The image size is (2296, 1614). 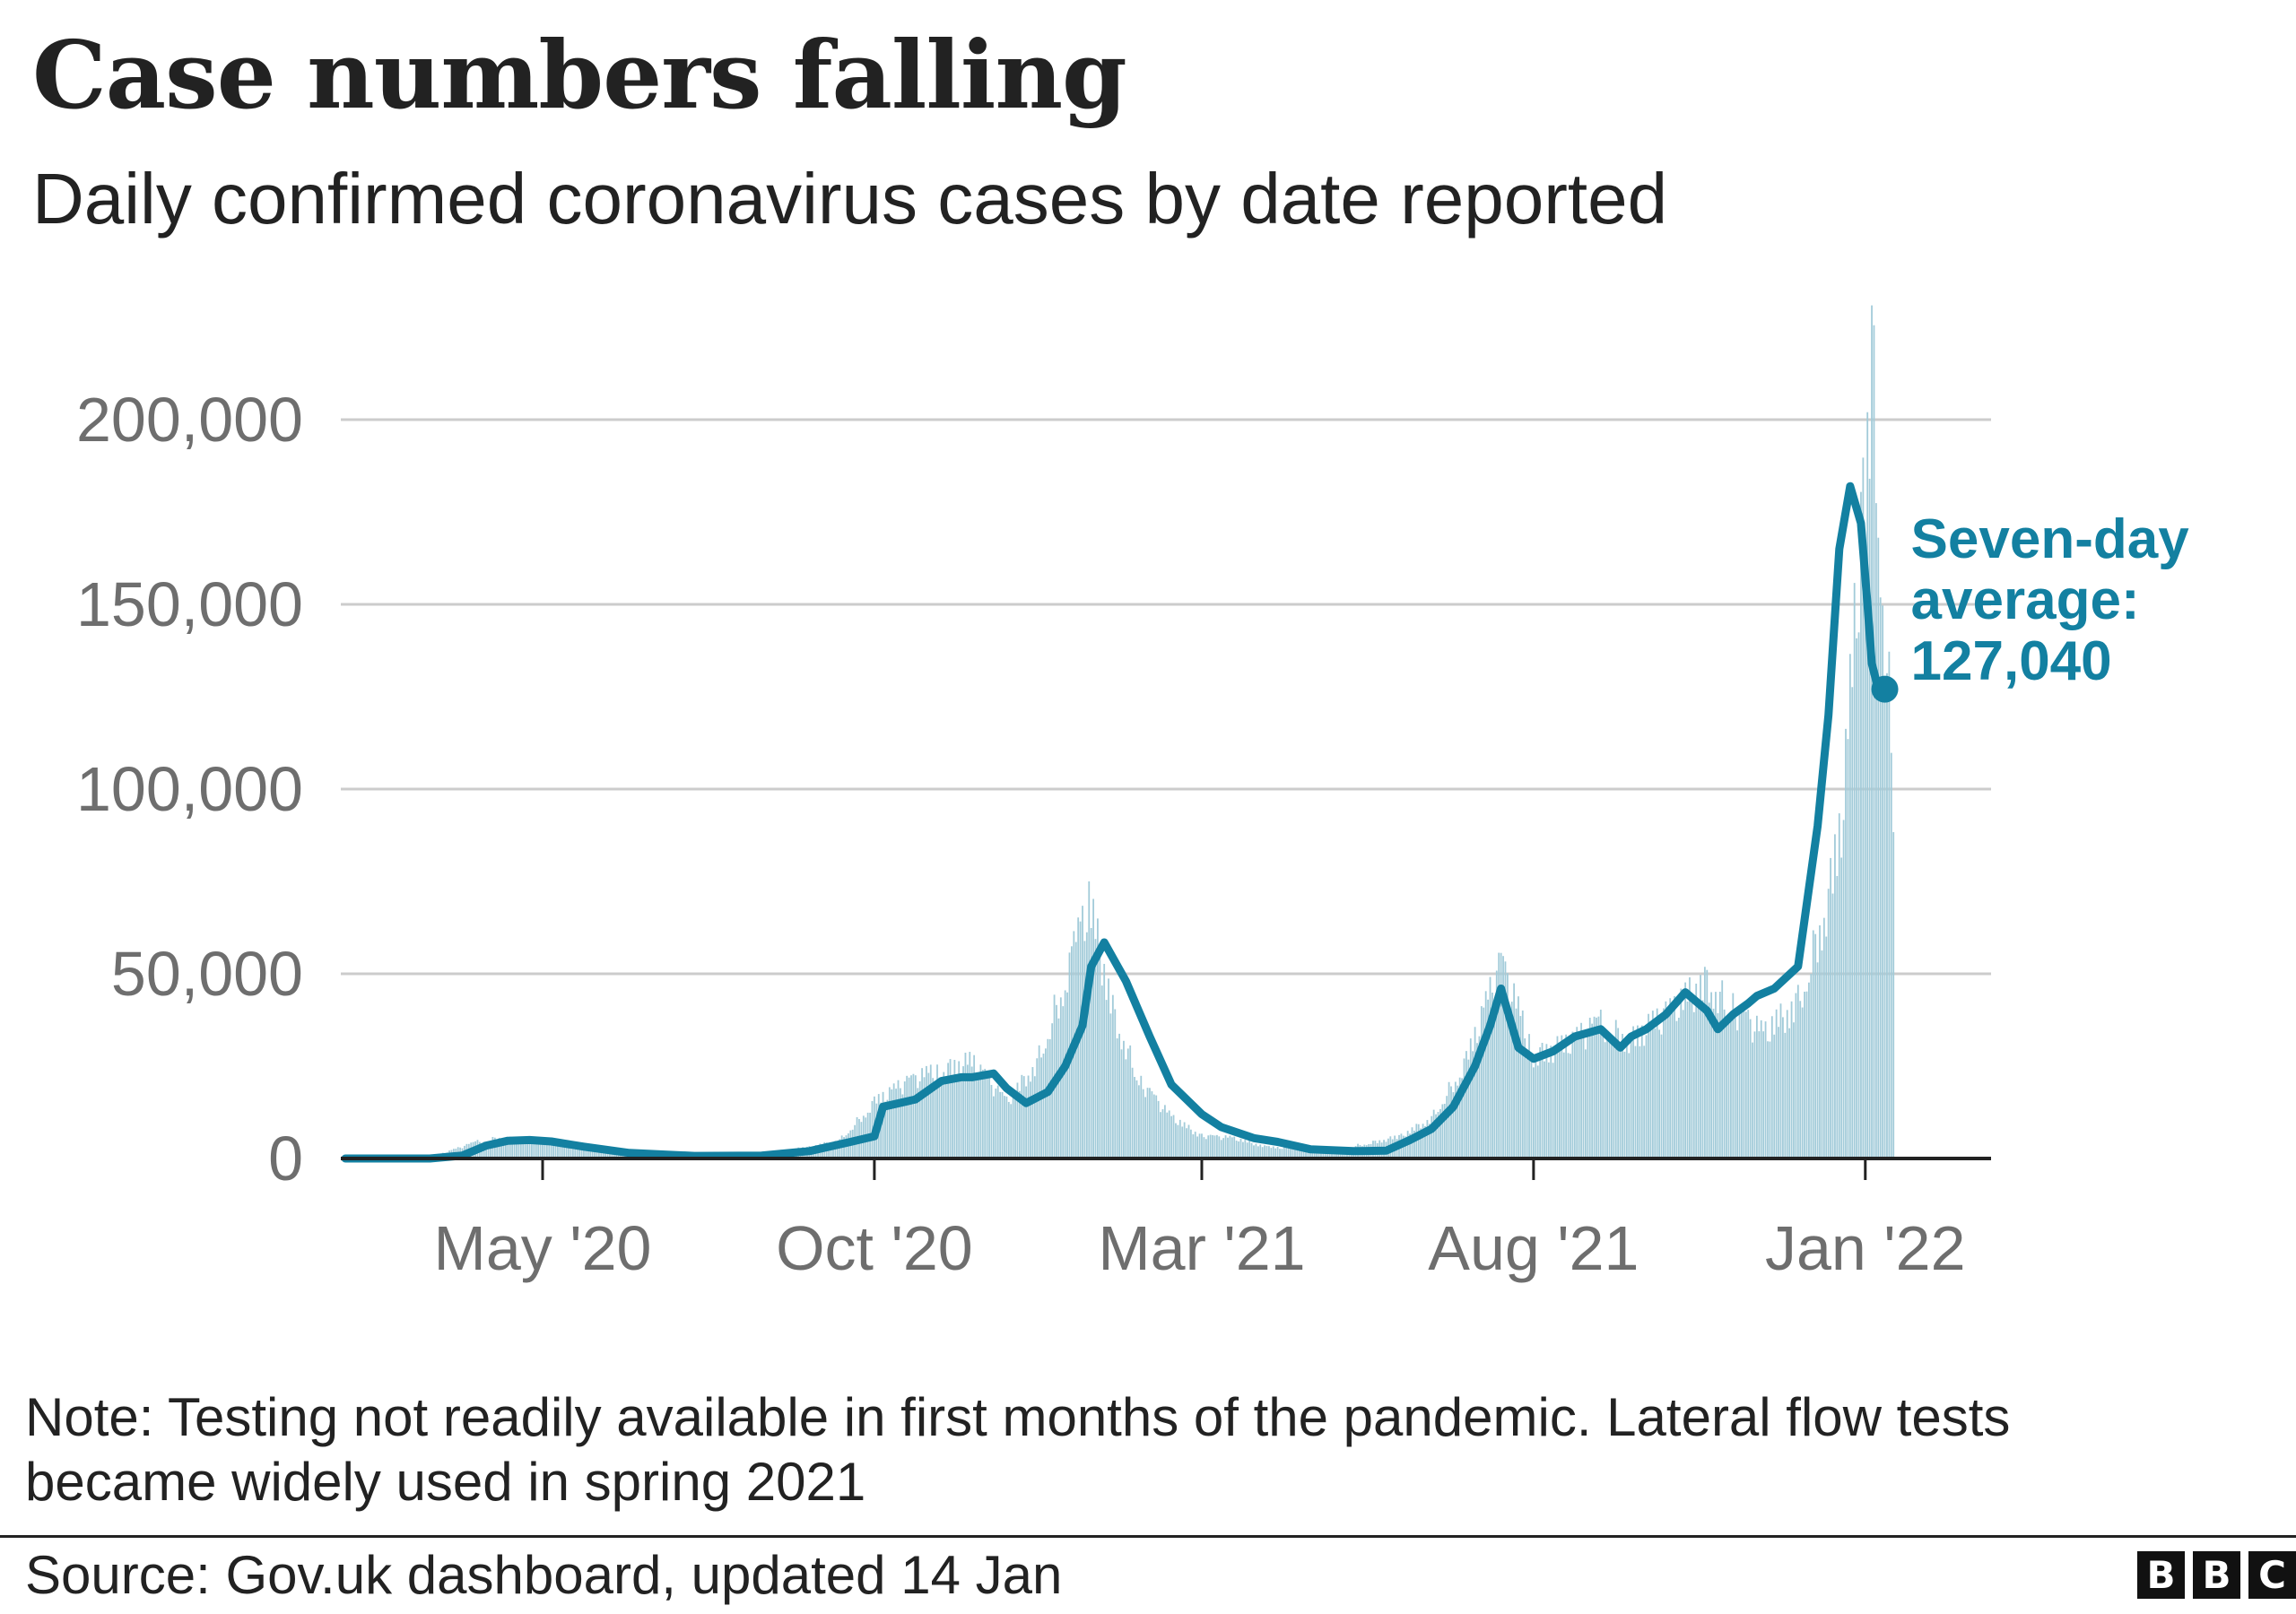 I want to click on footer-divider, so click(x=1148, y=1536).